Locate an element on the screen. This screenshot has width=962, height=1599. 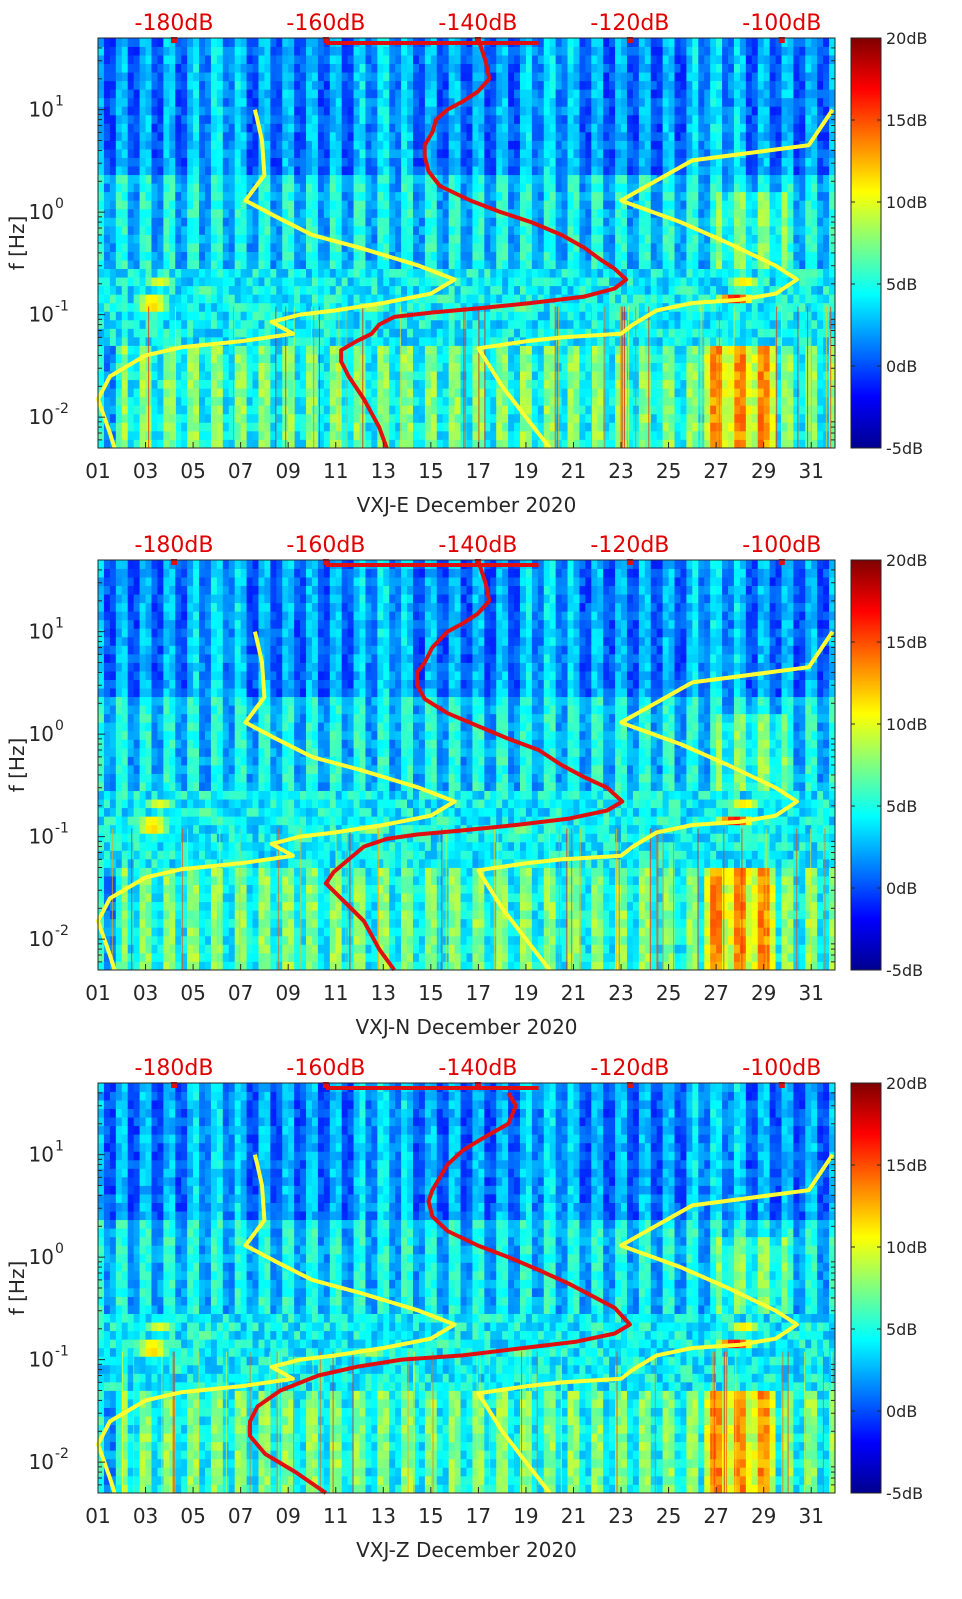
x-axis-label: VXJ-N December 2020 is located at coordinates (466, 1027).